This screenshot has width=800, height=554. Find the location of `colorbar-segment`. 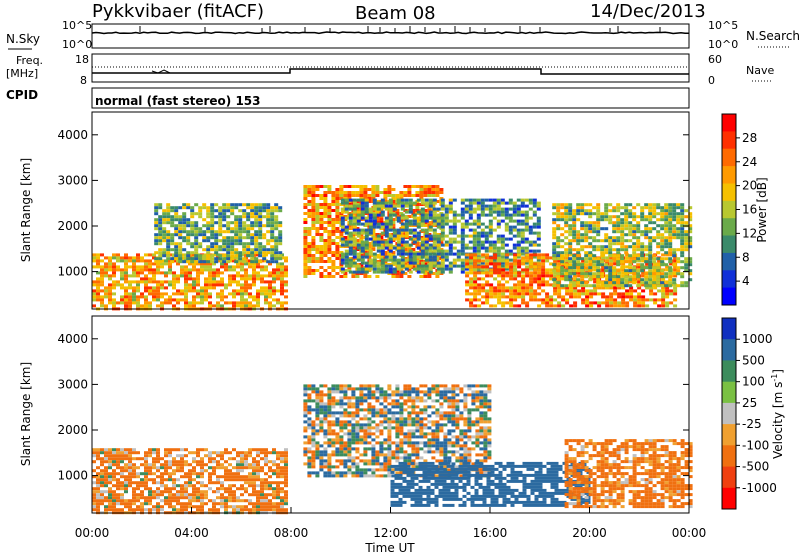

colorbar-segment is located at coordinates (729, 227).